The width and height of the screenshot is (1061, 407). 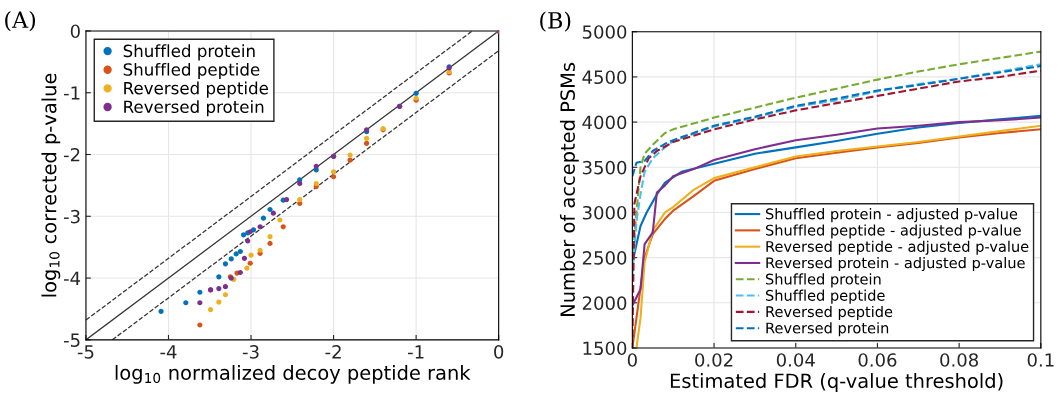 I want to click on y-tick-label: -1, so click(x=71, y=93).